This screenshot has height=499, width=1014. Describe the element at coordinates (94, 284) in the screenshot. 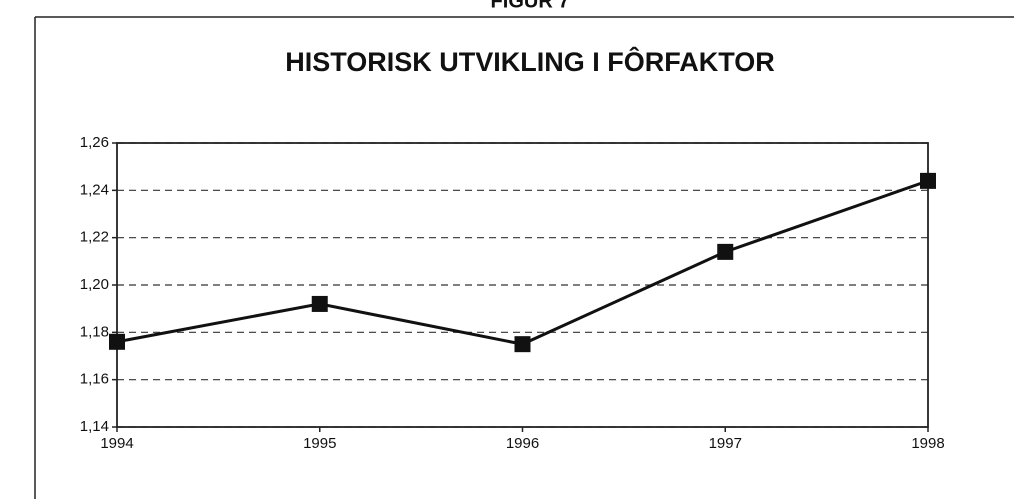

I see `y-tick-label: 1,20` at that location.